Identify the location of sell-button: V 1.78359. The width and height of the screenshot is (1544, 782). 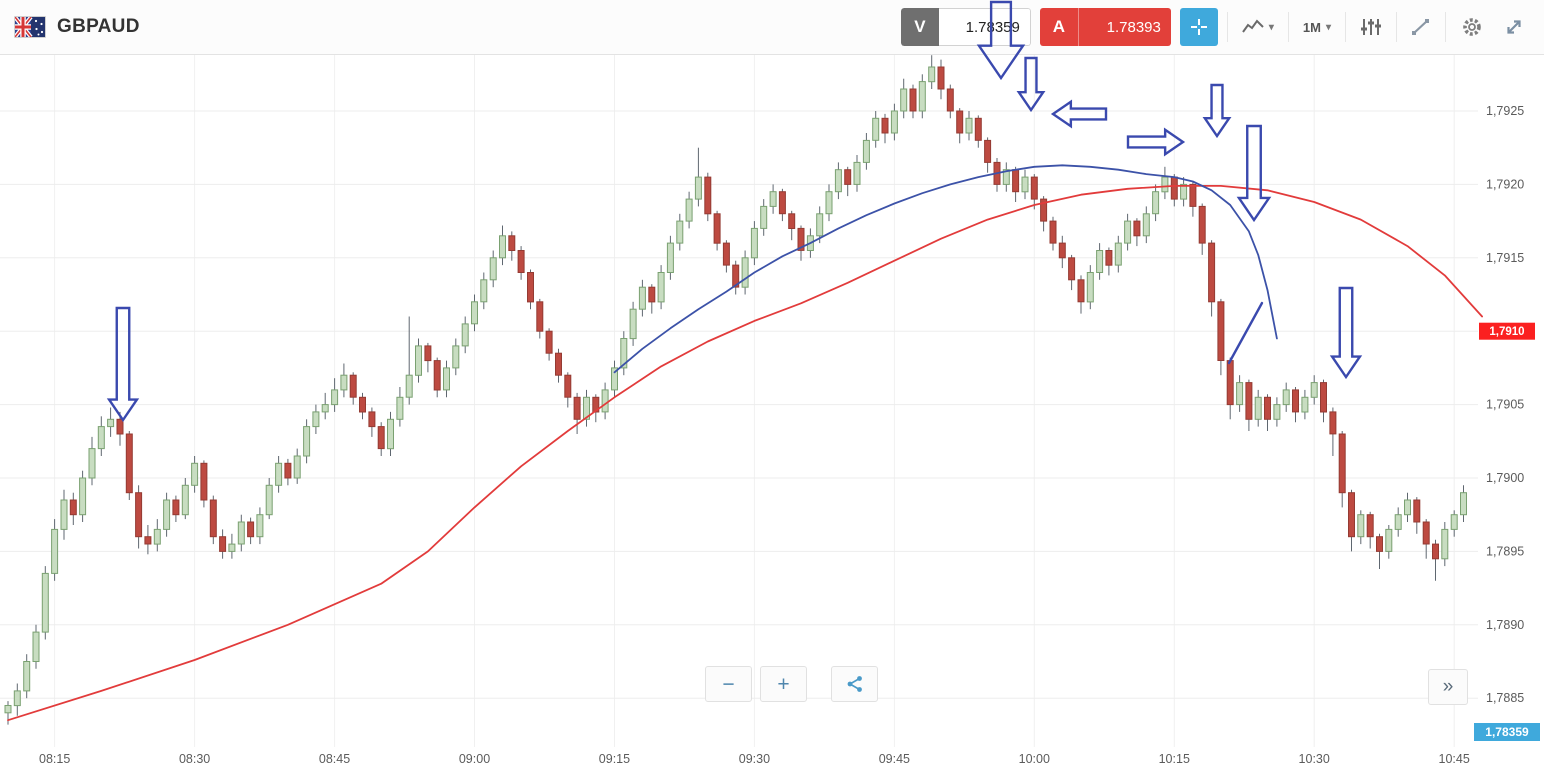
(965, 27).